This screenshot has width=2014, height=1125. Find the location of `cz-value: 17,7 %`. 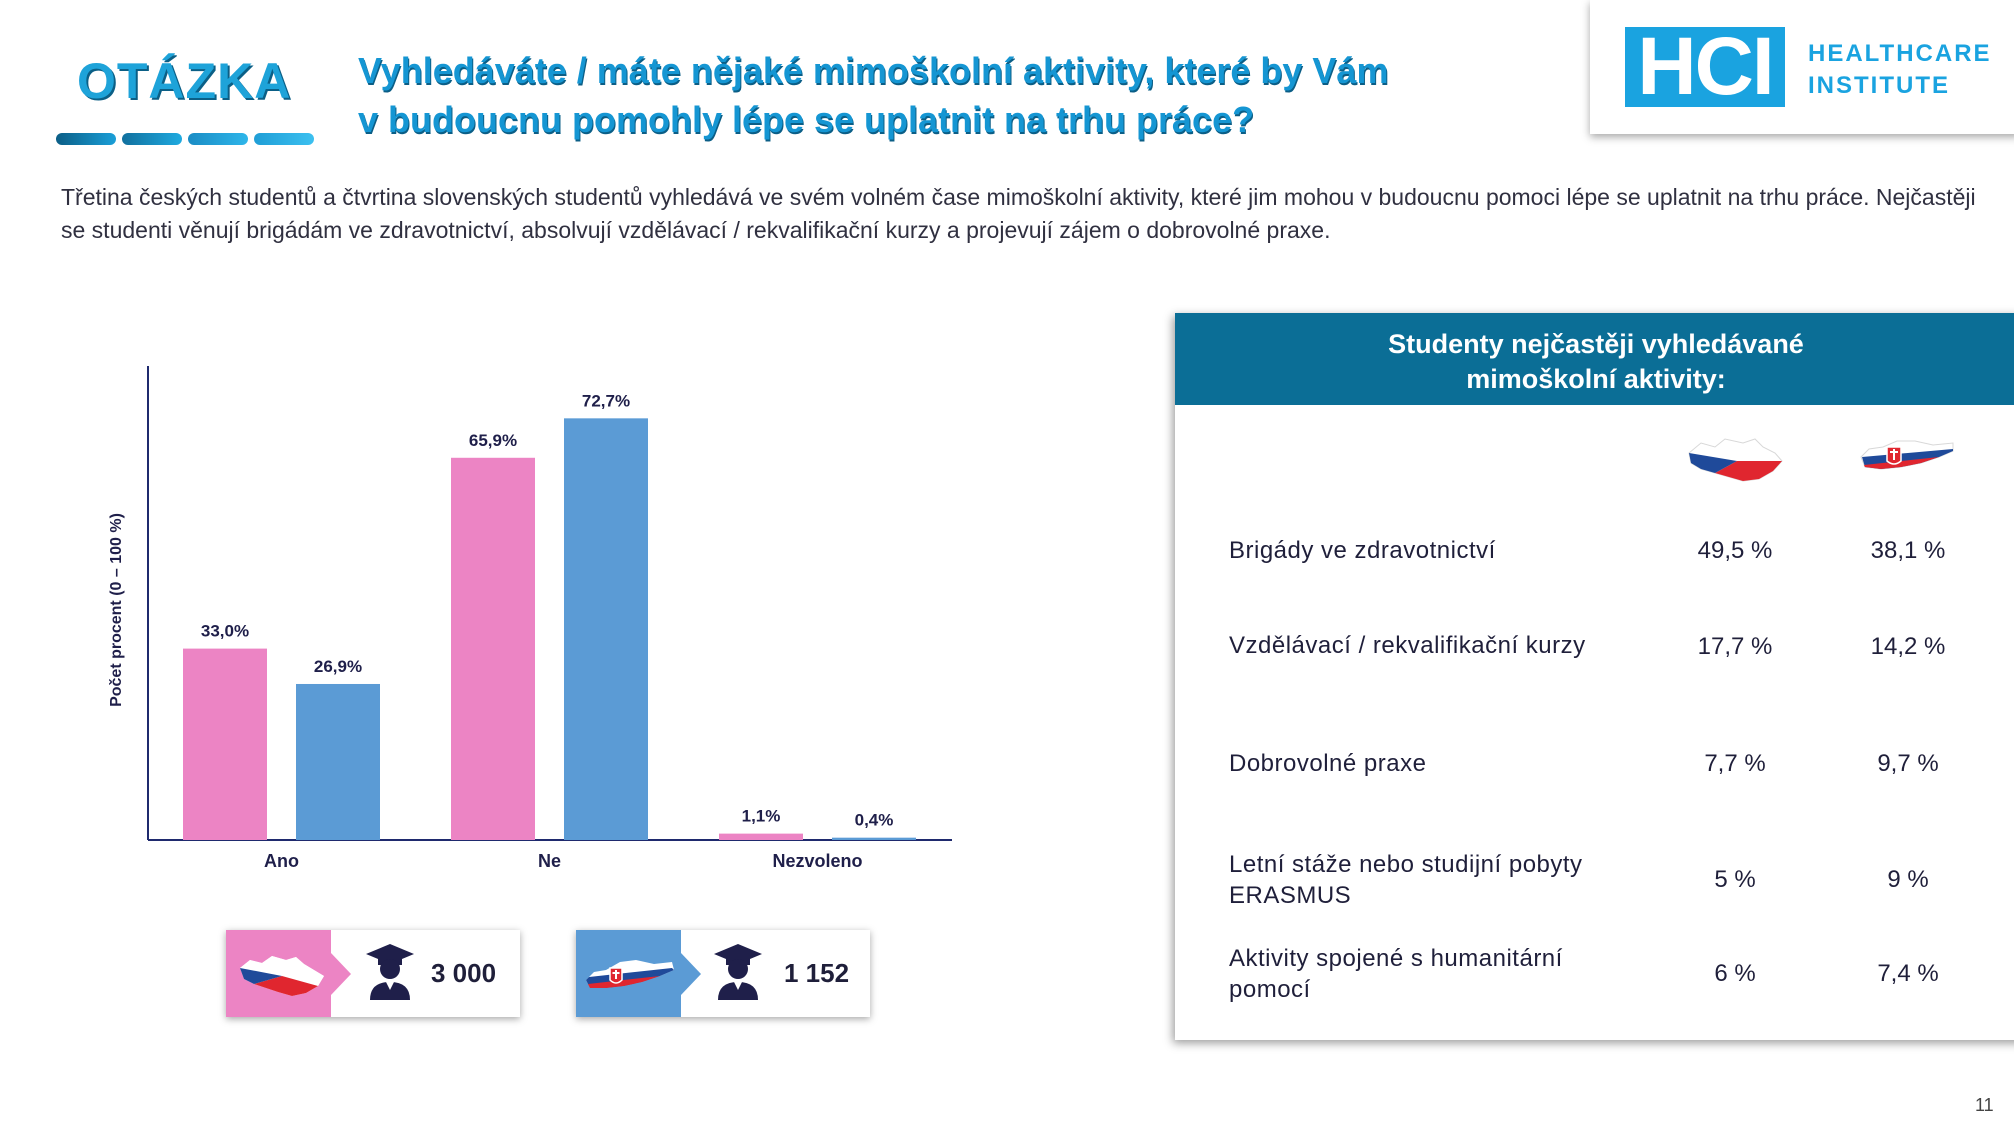

cz-value: 17,7 % is located at coordinates (1735, 646).